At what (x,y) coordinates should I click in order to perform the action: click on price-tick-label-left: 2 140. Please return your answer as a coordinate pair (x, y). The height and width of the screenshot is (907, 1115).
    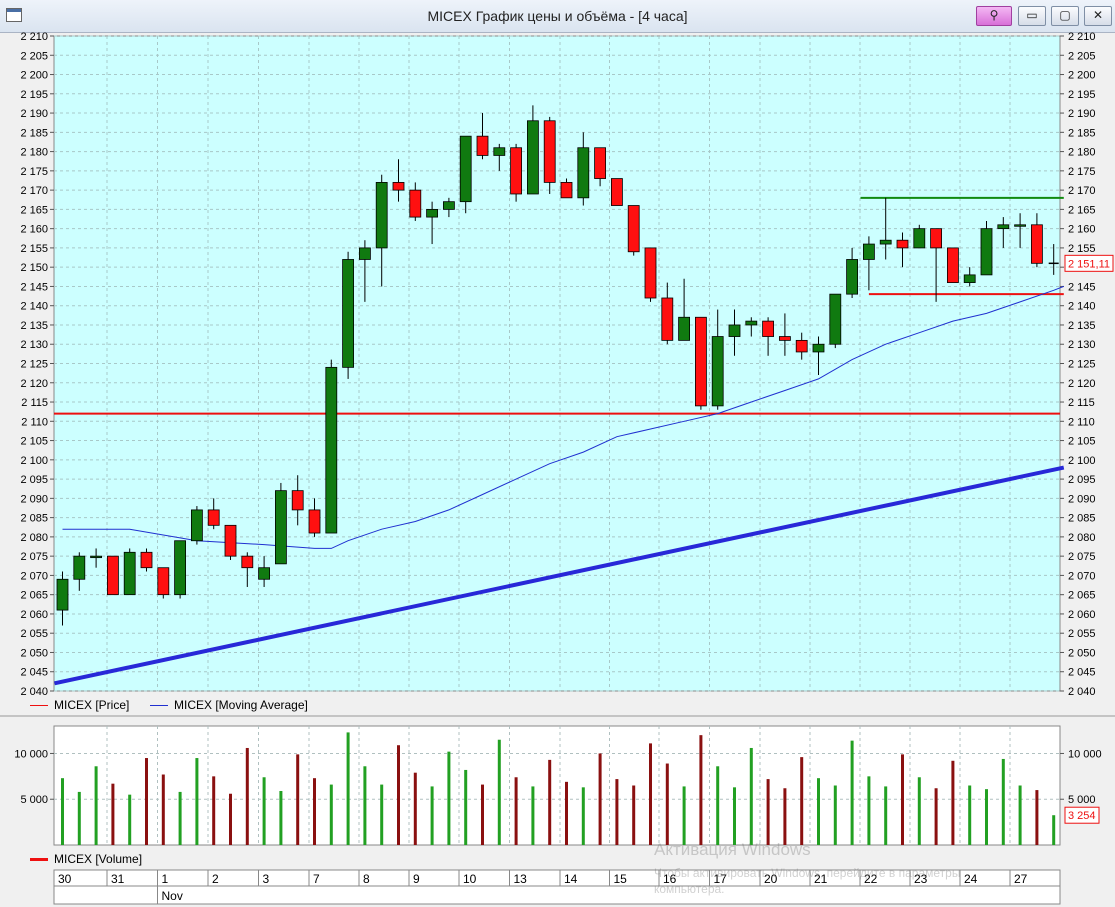
    Looking at the image, I should click on (34, 307).